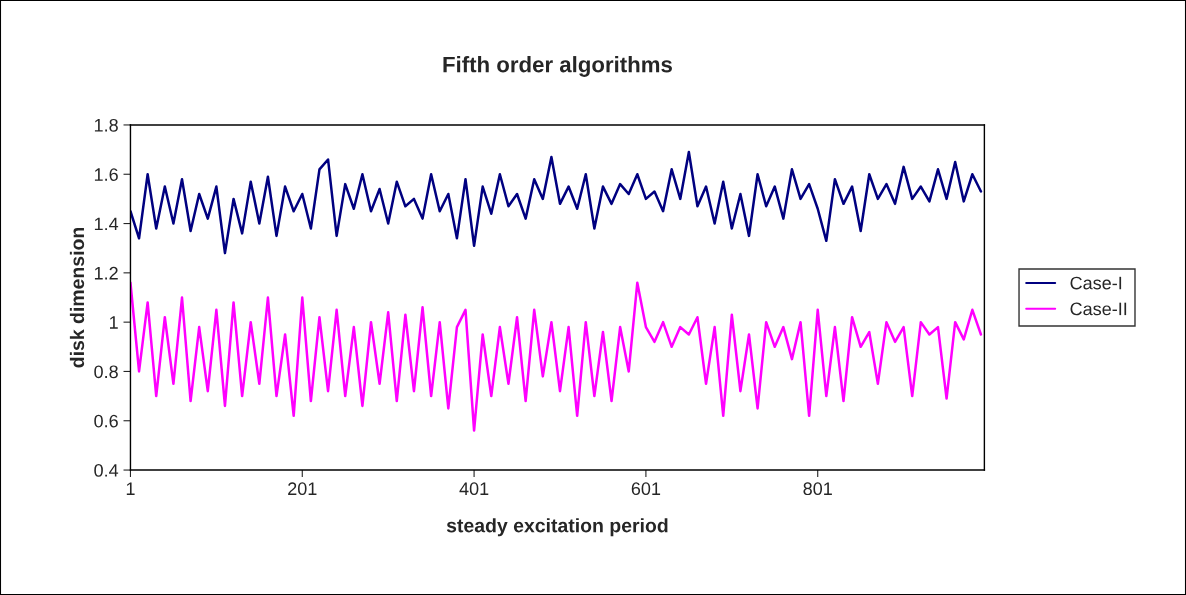 The image size is (1186, 595). What do you see at coordinates (113, 322) in the screenshot?
I see `y-tick-label: 1` at bounding box center [113, 322].